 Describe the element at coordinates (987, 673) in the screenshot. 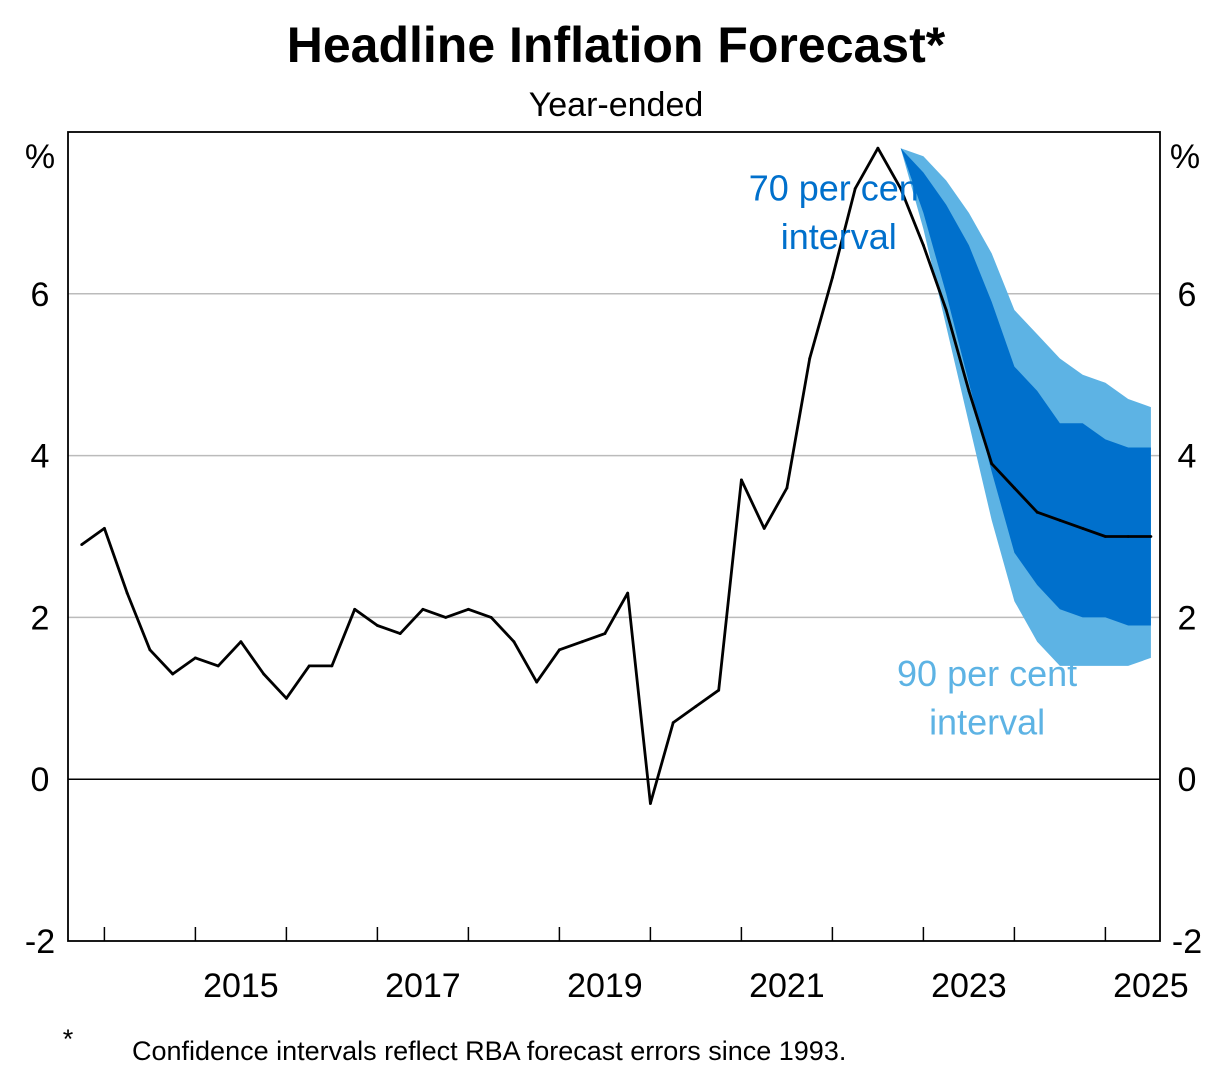

I see `ann90-line-1: 90 per cent` at that location.